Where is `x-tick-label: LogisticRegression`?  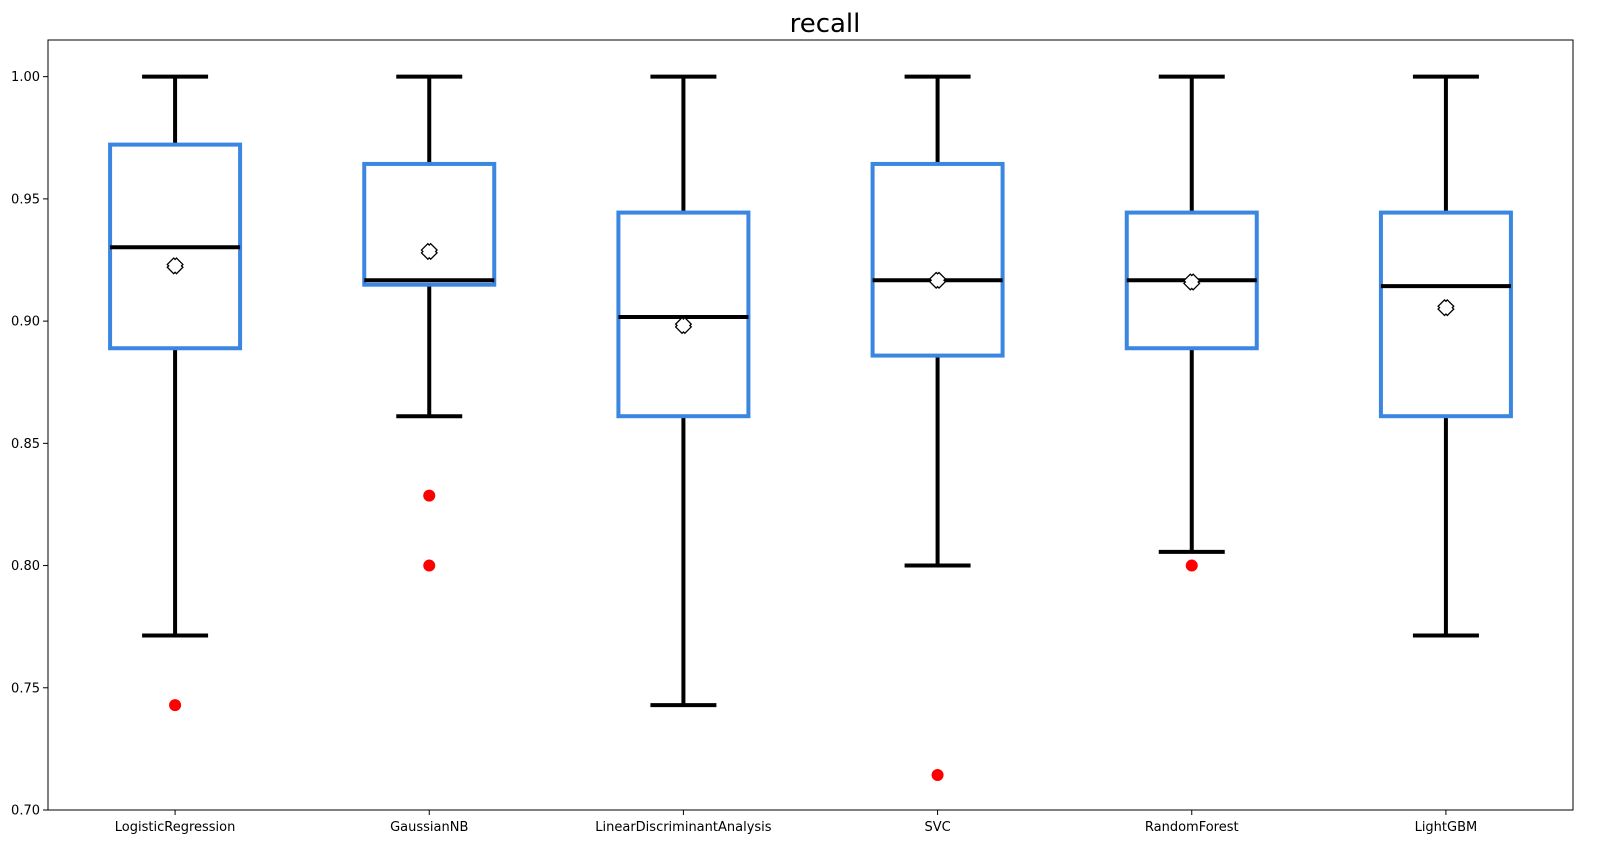
x-tick-label: LogisticRegression is located at coordinates (175, 827).